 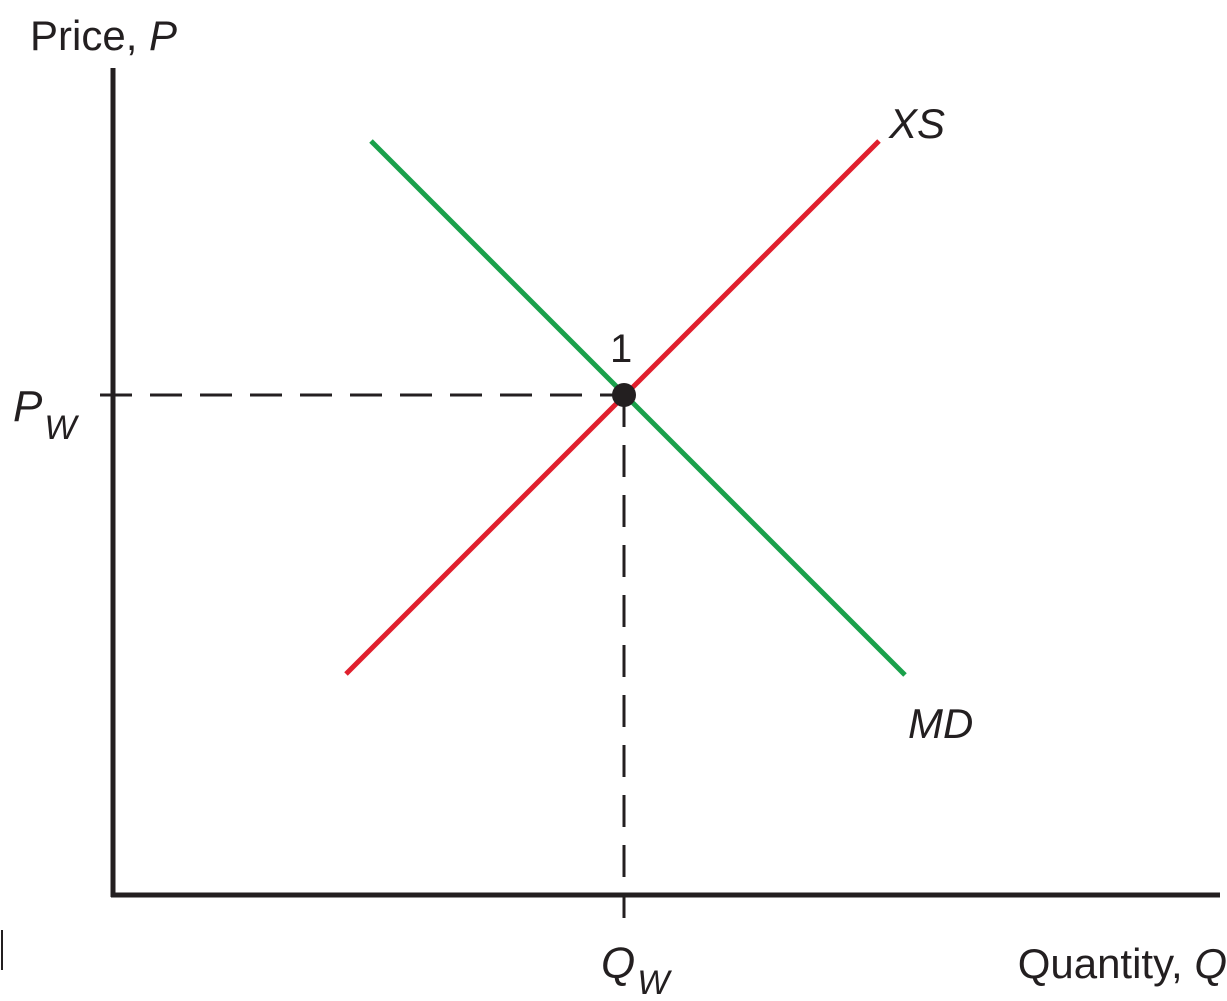 I want to click on equilibrium-point-label: 1, so click(x=621, y=349).